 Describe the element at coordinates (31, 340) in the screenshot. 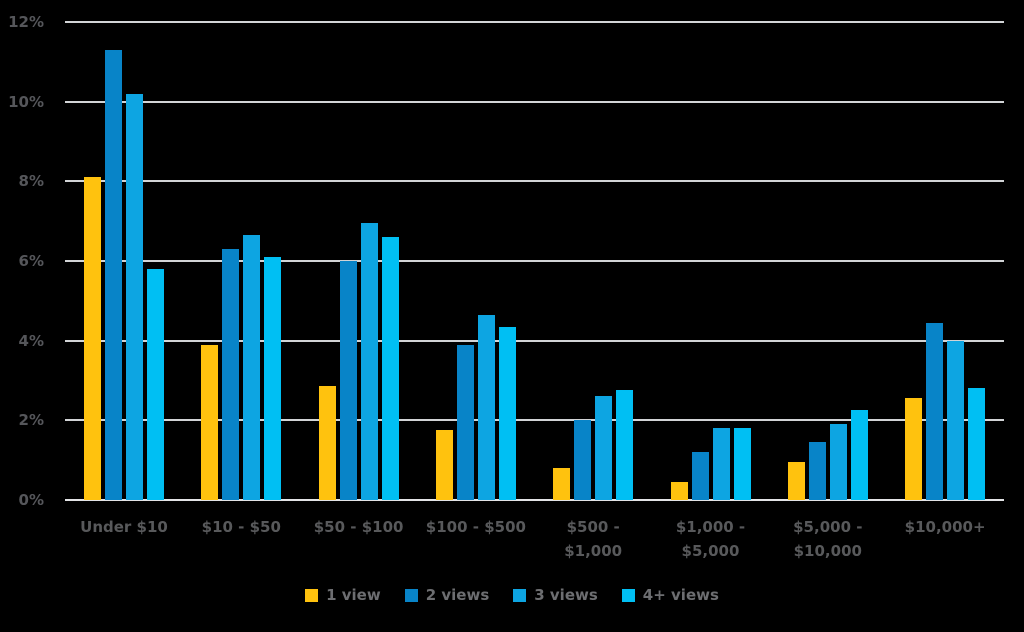

I see `y-tick-label: 4%` at that location.